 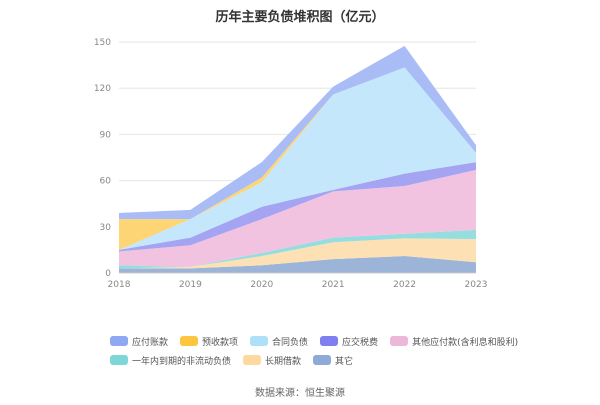 I want to click on legend-item: 其它, so click(x=333, y=360).